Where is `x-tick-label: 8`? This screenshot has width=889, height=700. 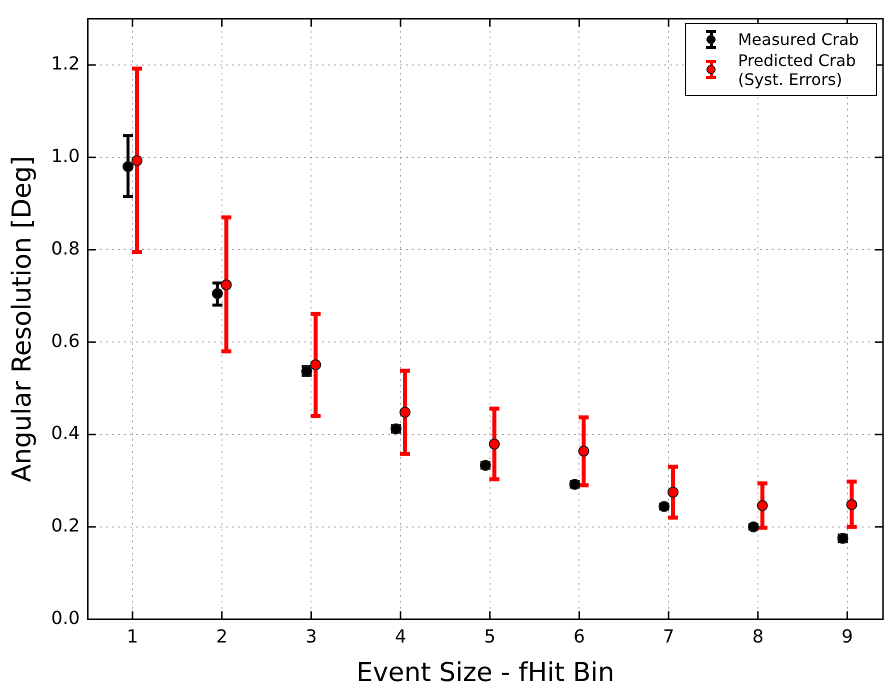 x-tick-label: 8 is located at coordinates (758, 637).